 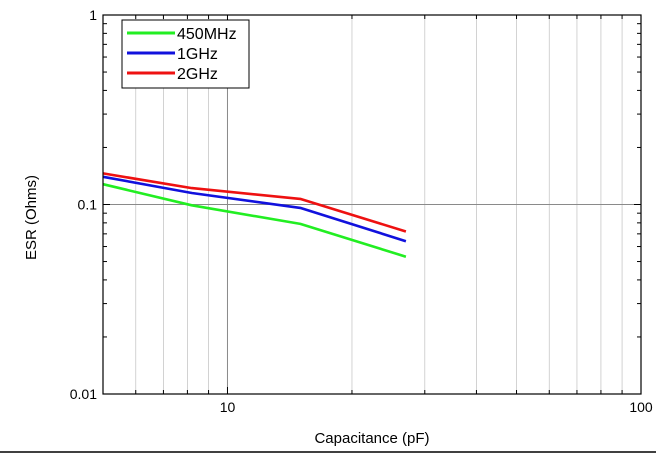 I want to click on legend: 450MHz 1GHz 2GHz, so click(x=185, y=54).